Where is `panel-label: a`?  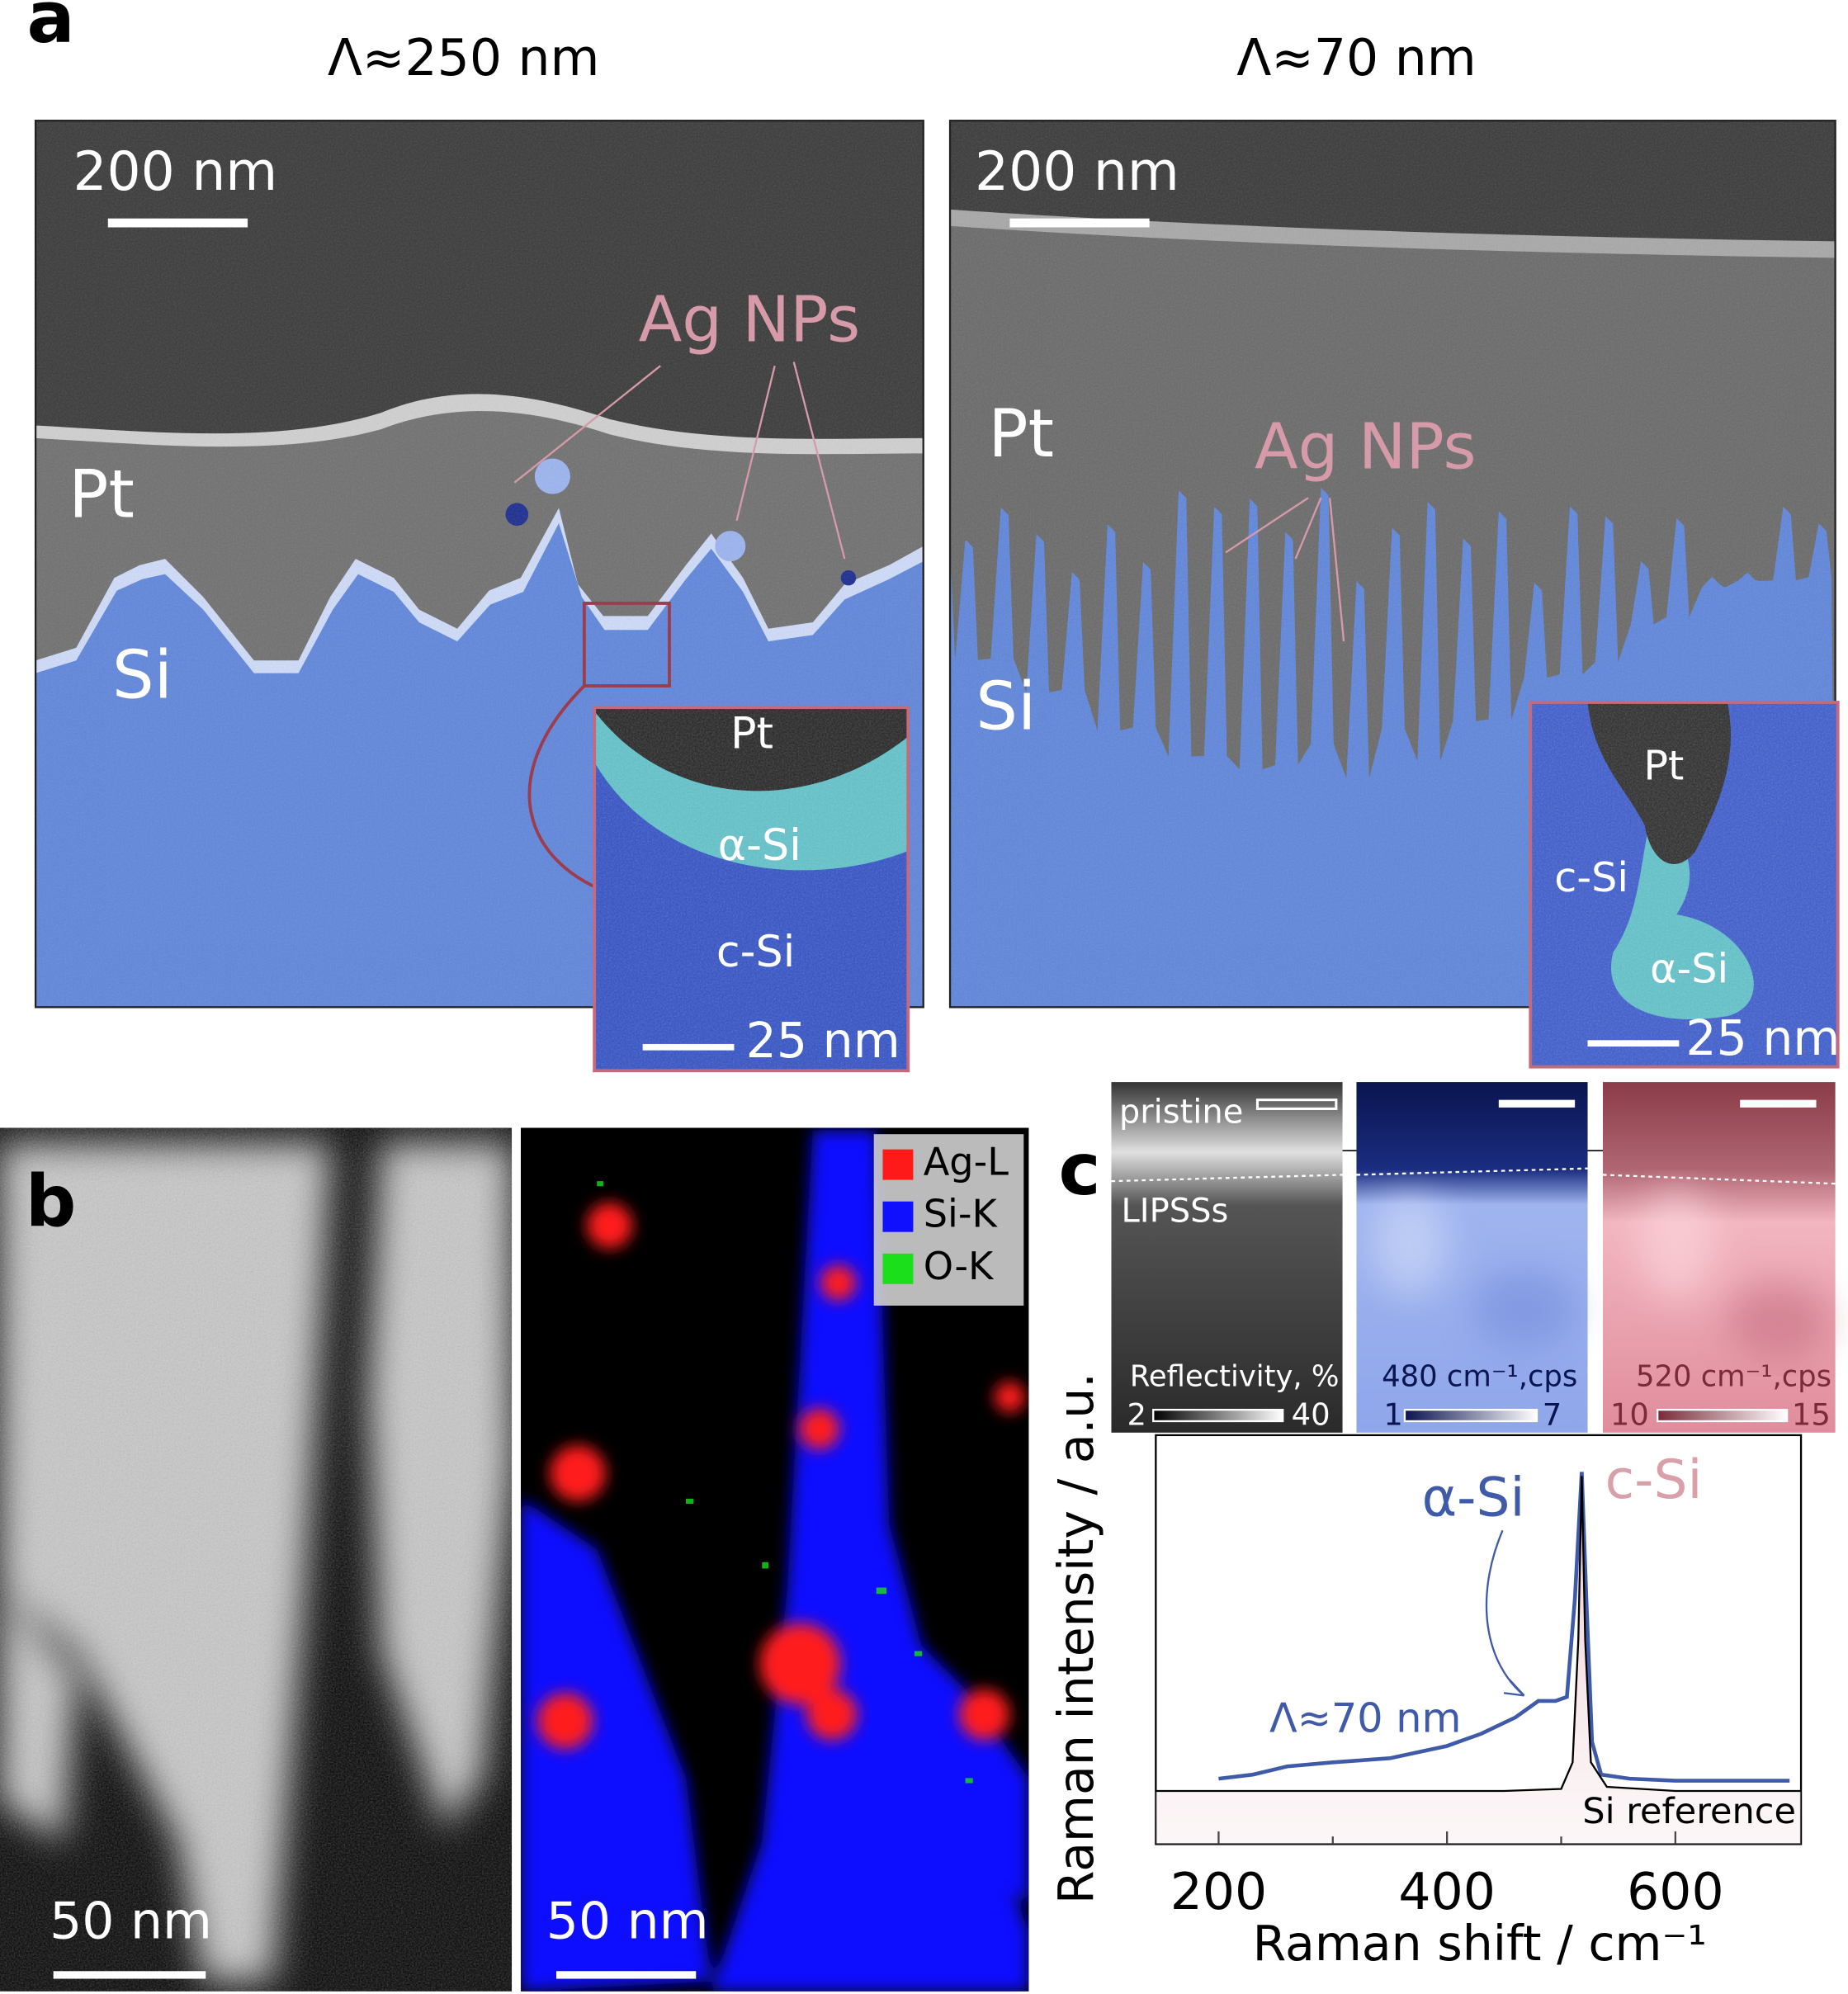 panel-label: a is located at coordinates (50, 29).